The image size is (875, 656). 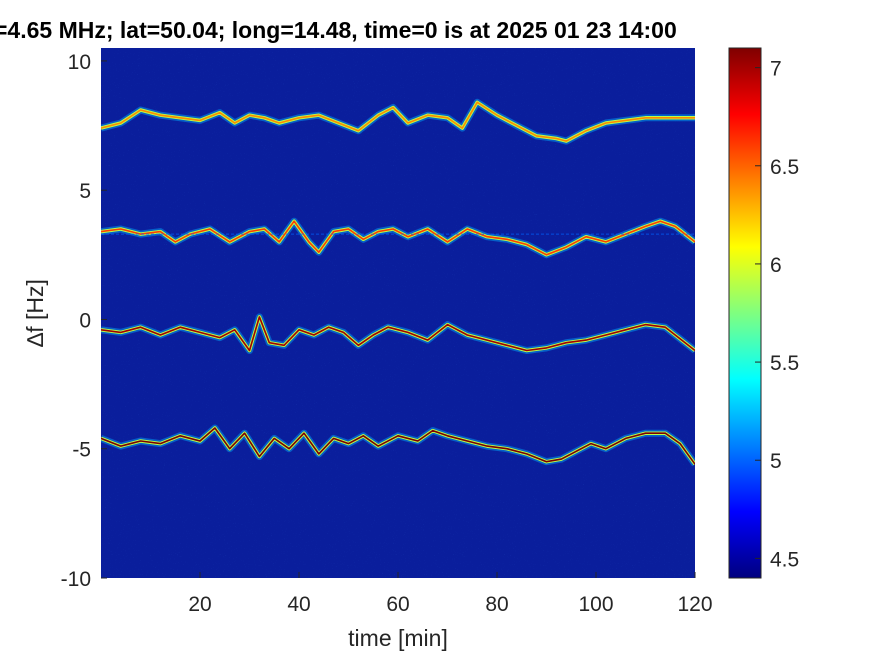 I want to click on y-tick-label: 10, so click(x=79, y=62).